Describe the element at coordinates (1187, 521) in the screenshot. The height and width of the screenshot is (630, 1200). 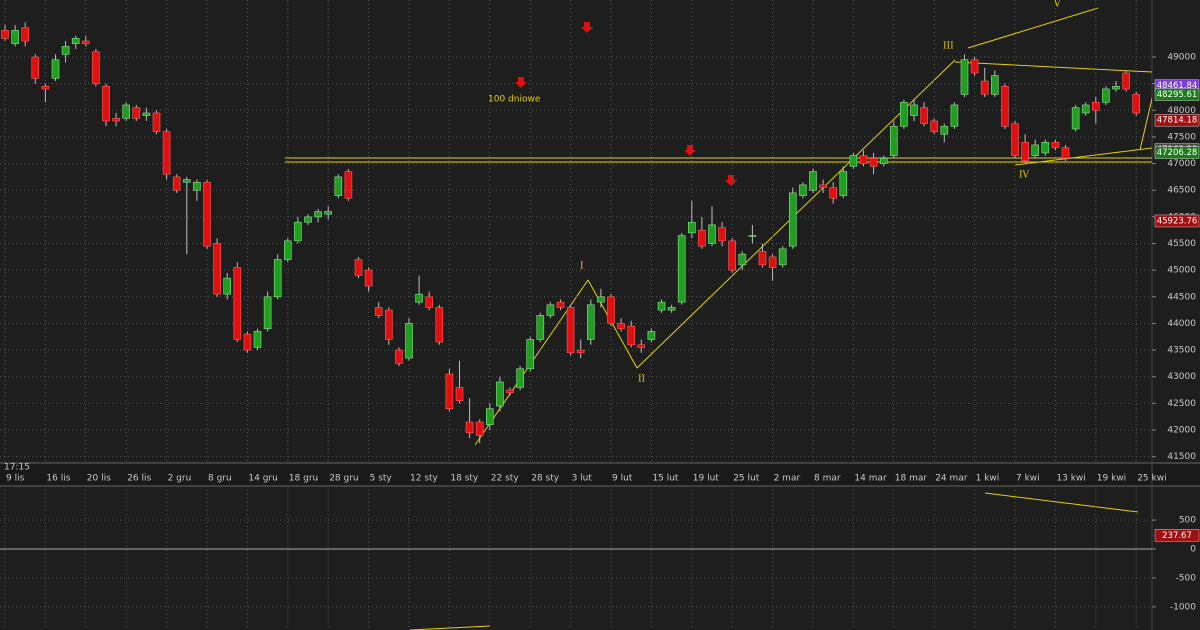
I see `y-tick-label: 500` at that location.